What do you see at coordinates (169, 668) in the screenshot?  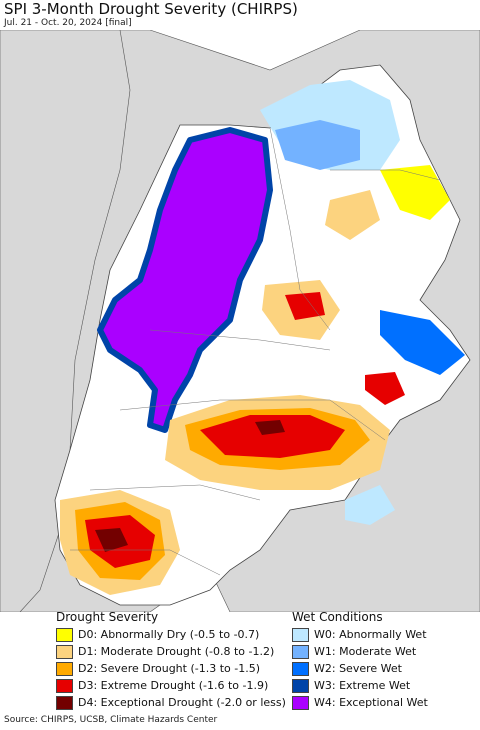 I see `legend-label-d2: D2: Severe Drought (-1.3 to -1.5)` at bounding box center [169, 668].